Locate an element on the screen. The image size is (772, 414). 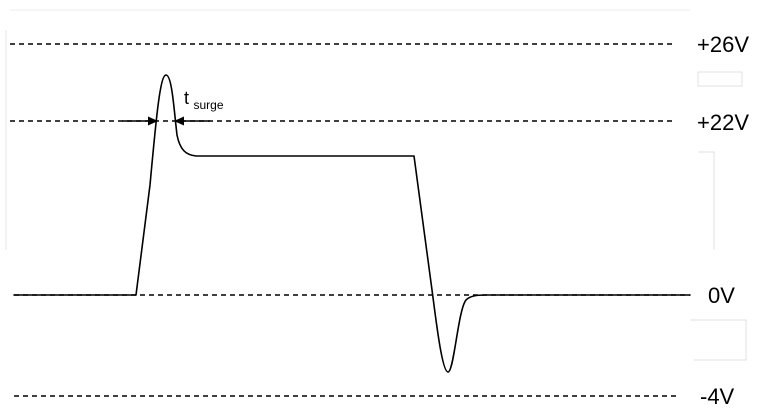
tsurge-arrowhead-left is located at coordinates (153, 121).